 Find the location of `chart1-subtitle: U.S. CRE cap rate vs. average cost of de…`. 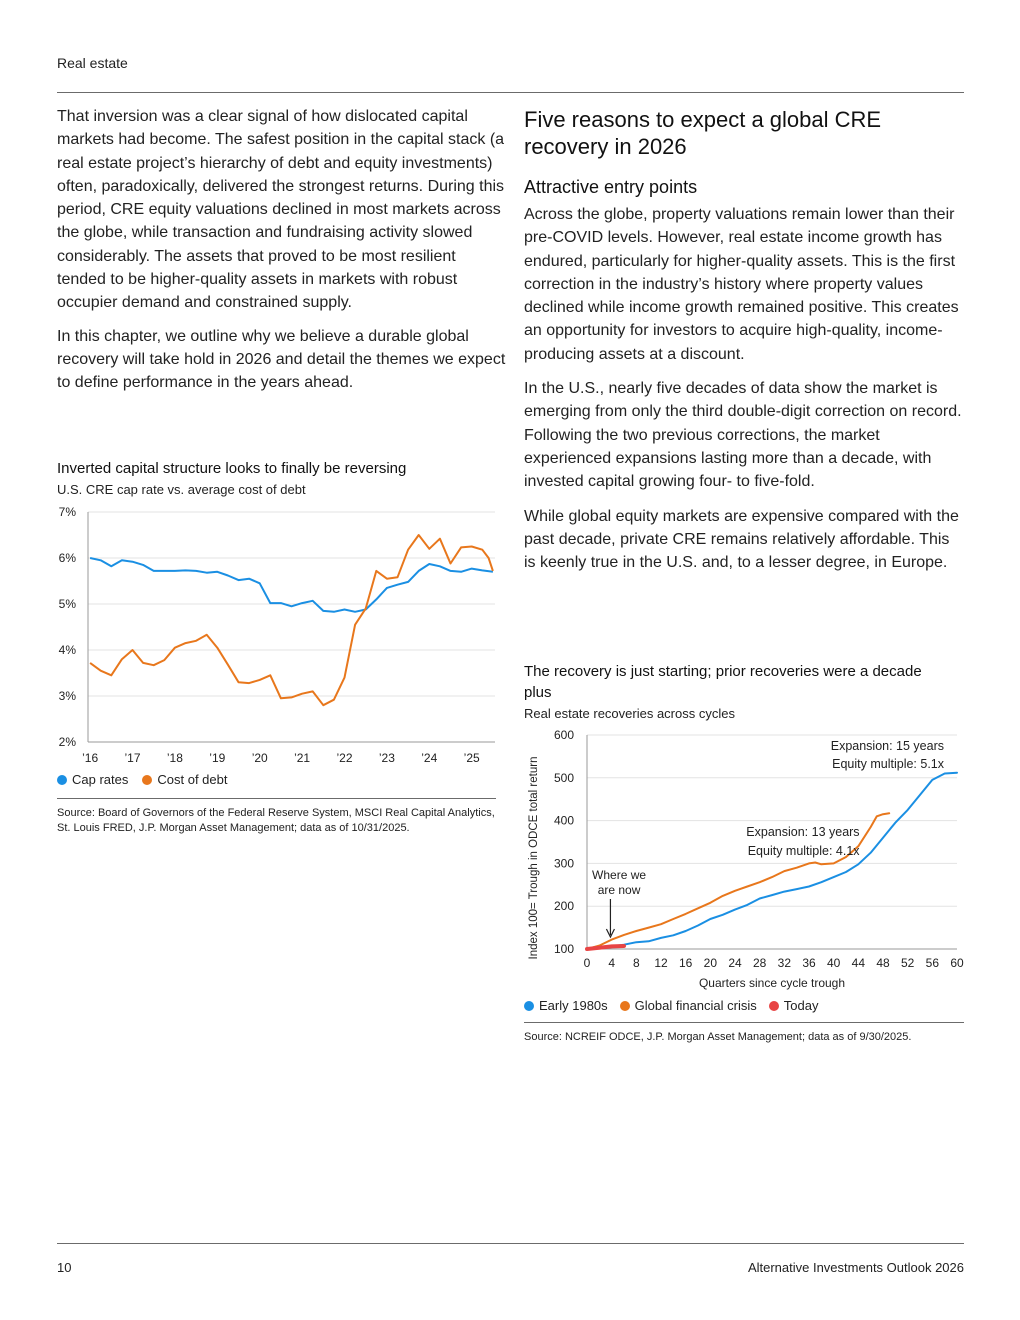

chart1-subtitle: U.S. CRE cap rate vs. average cost of de… is located at coordinates (181, 489).